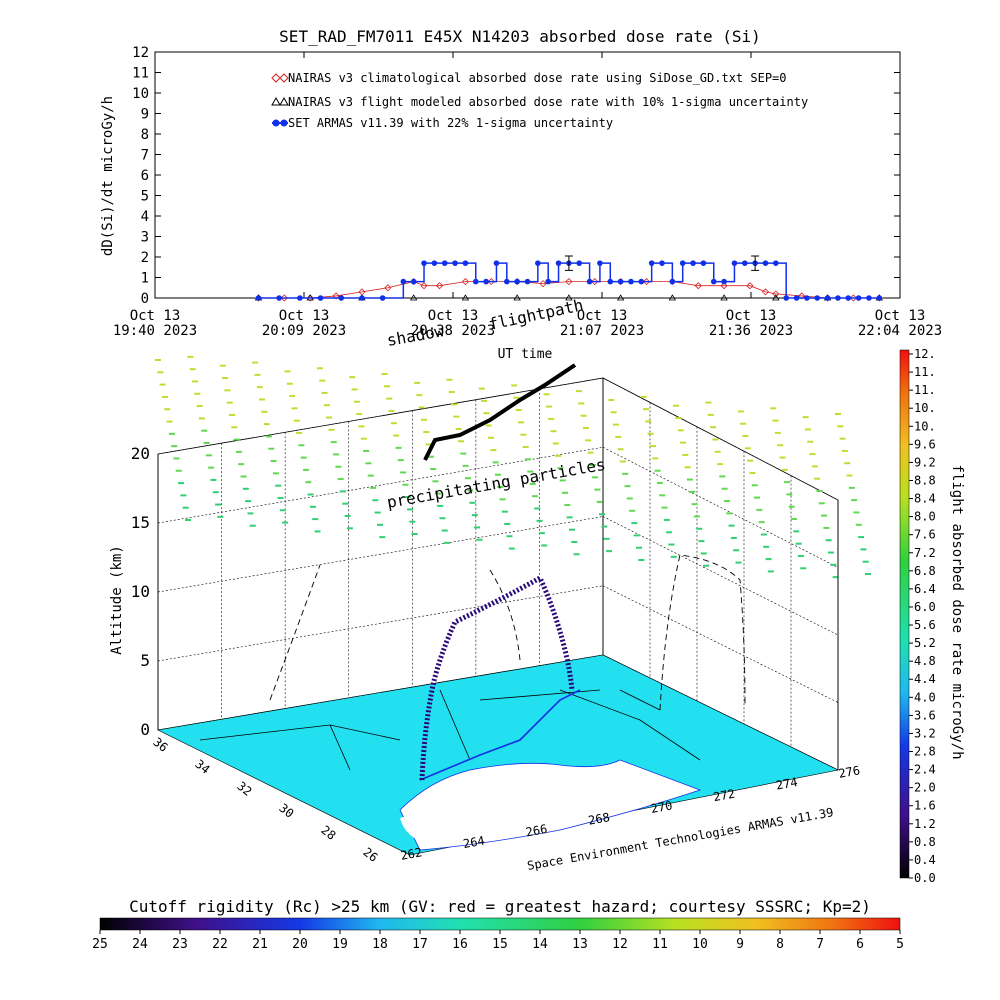 Image resolution: width=1000 pixels, height=1000 pixels. Describe the element at coordinates (537, 831) in the screenshot. I see `longitude-tick-label: 266` at that location.